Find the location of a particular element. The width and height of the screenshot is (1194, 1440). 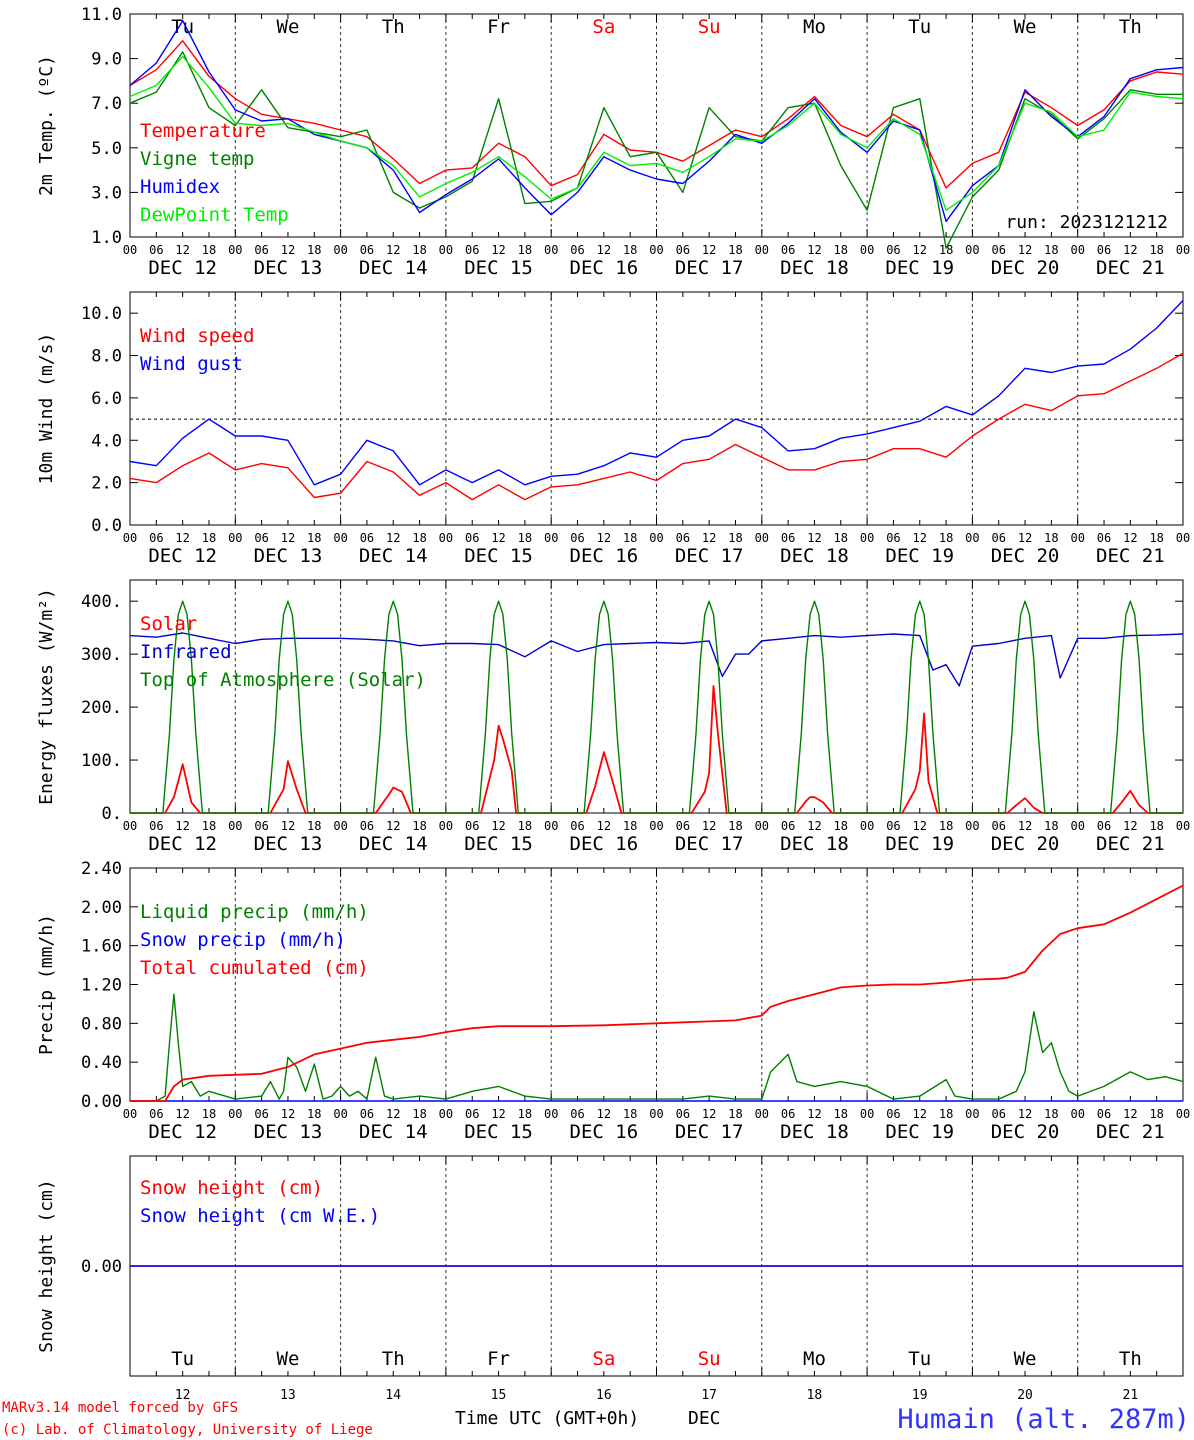

y-tick-label: 6.0 is located at coordinates (106, 399).